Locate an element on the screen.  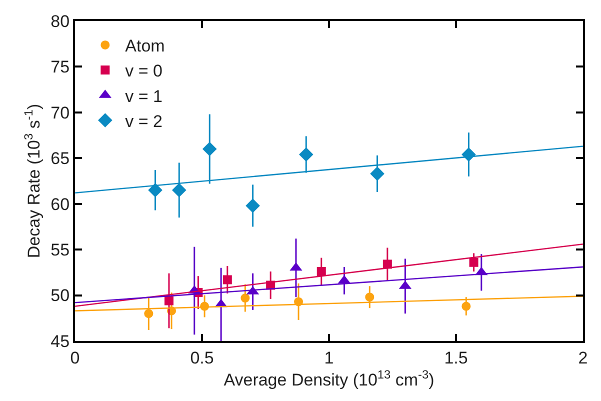
y-tick-label: 65 is located at coordinates (60, 158).